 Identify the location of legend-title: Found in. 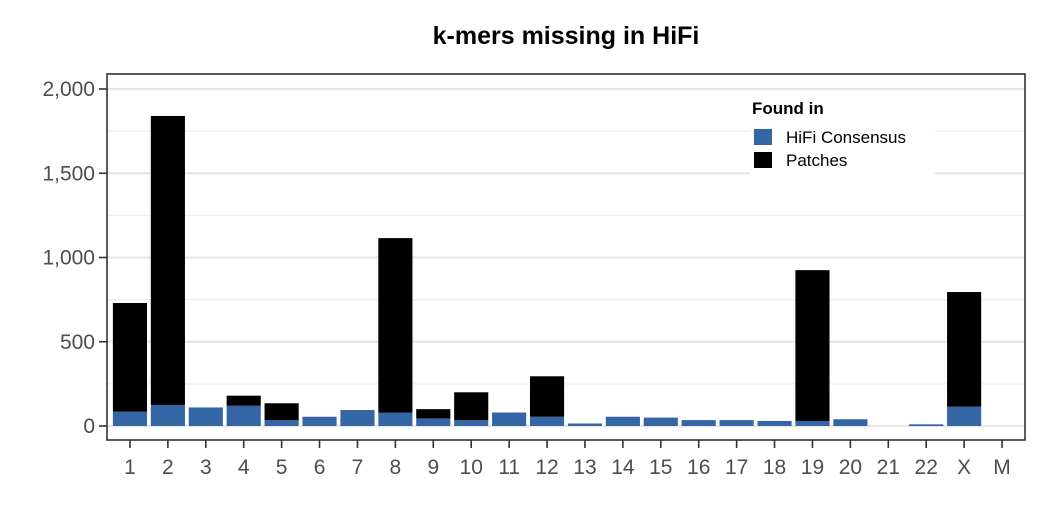
(788, 108).